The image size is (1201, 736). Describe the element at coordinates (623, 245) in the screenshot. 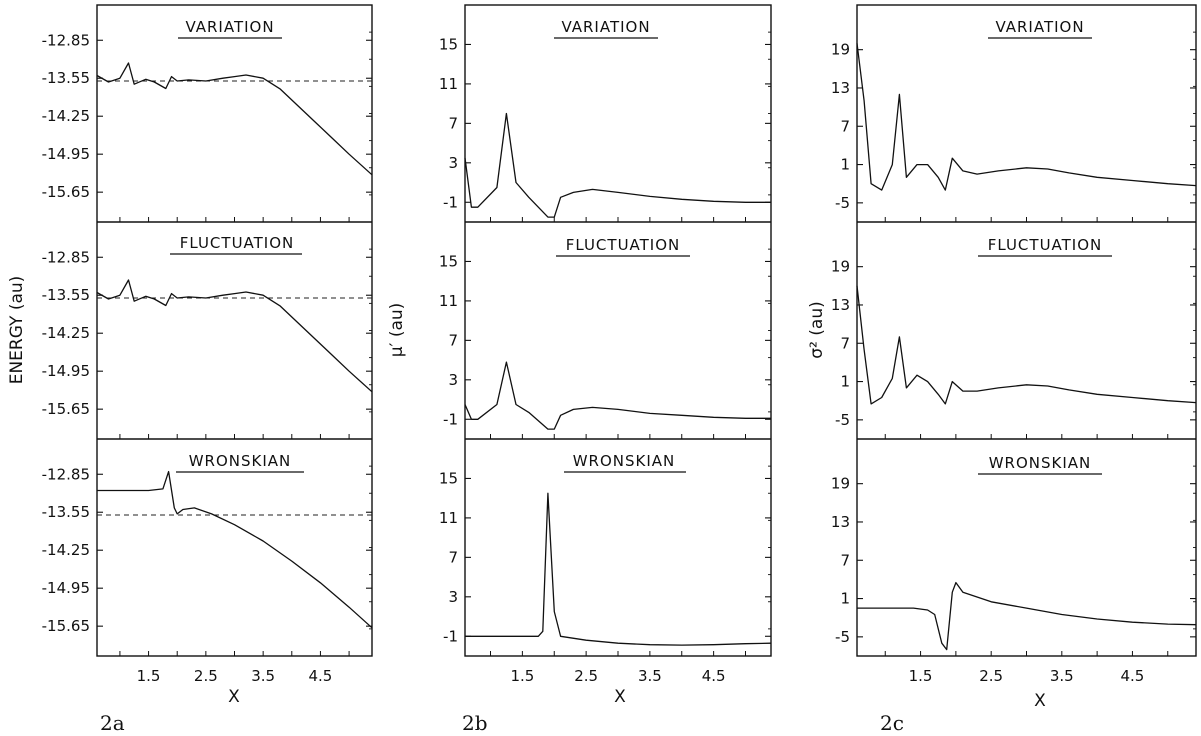

I see `panel-title-2b-fluctuation: FLUCTUATION` at that location.